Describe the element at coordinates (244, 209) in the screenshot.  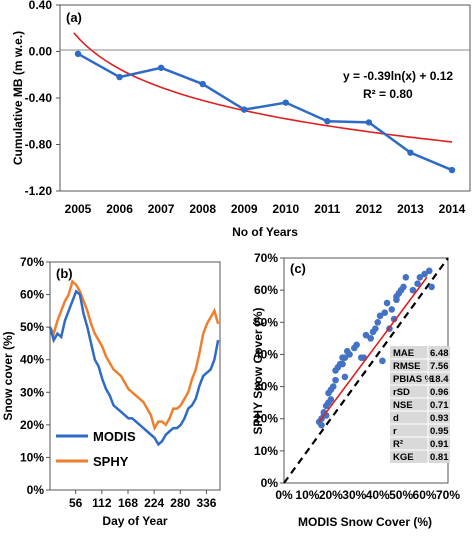
I see `a-x-tick-label: 2009` at that location.